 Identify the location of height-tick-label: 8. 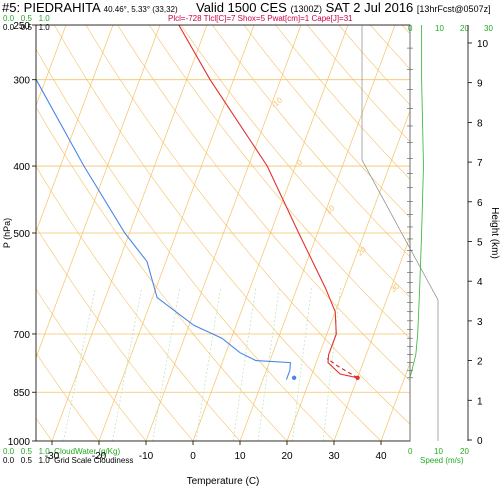
(480, 123).